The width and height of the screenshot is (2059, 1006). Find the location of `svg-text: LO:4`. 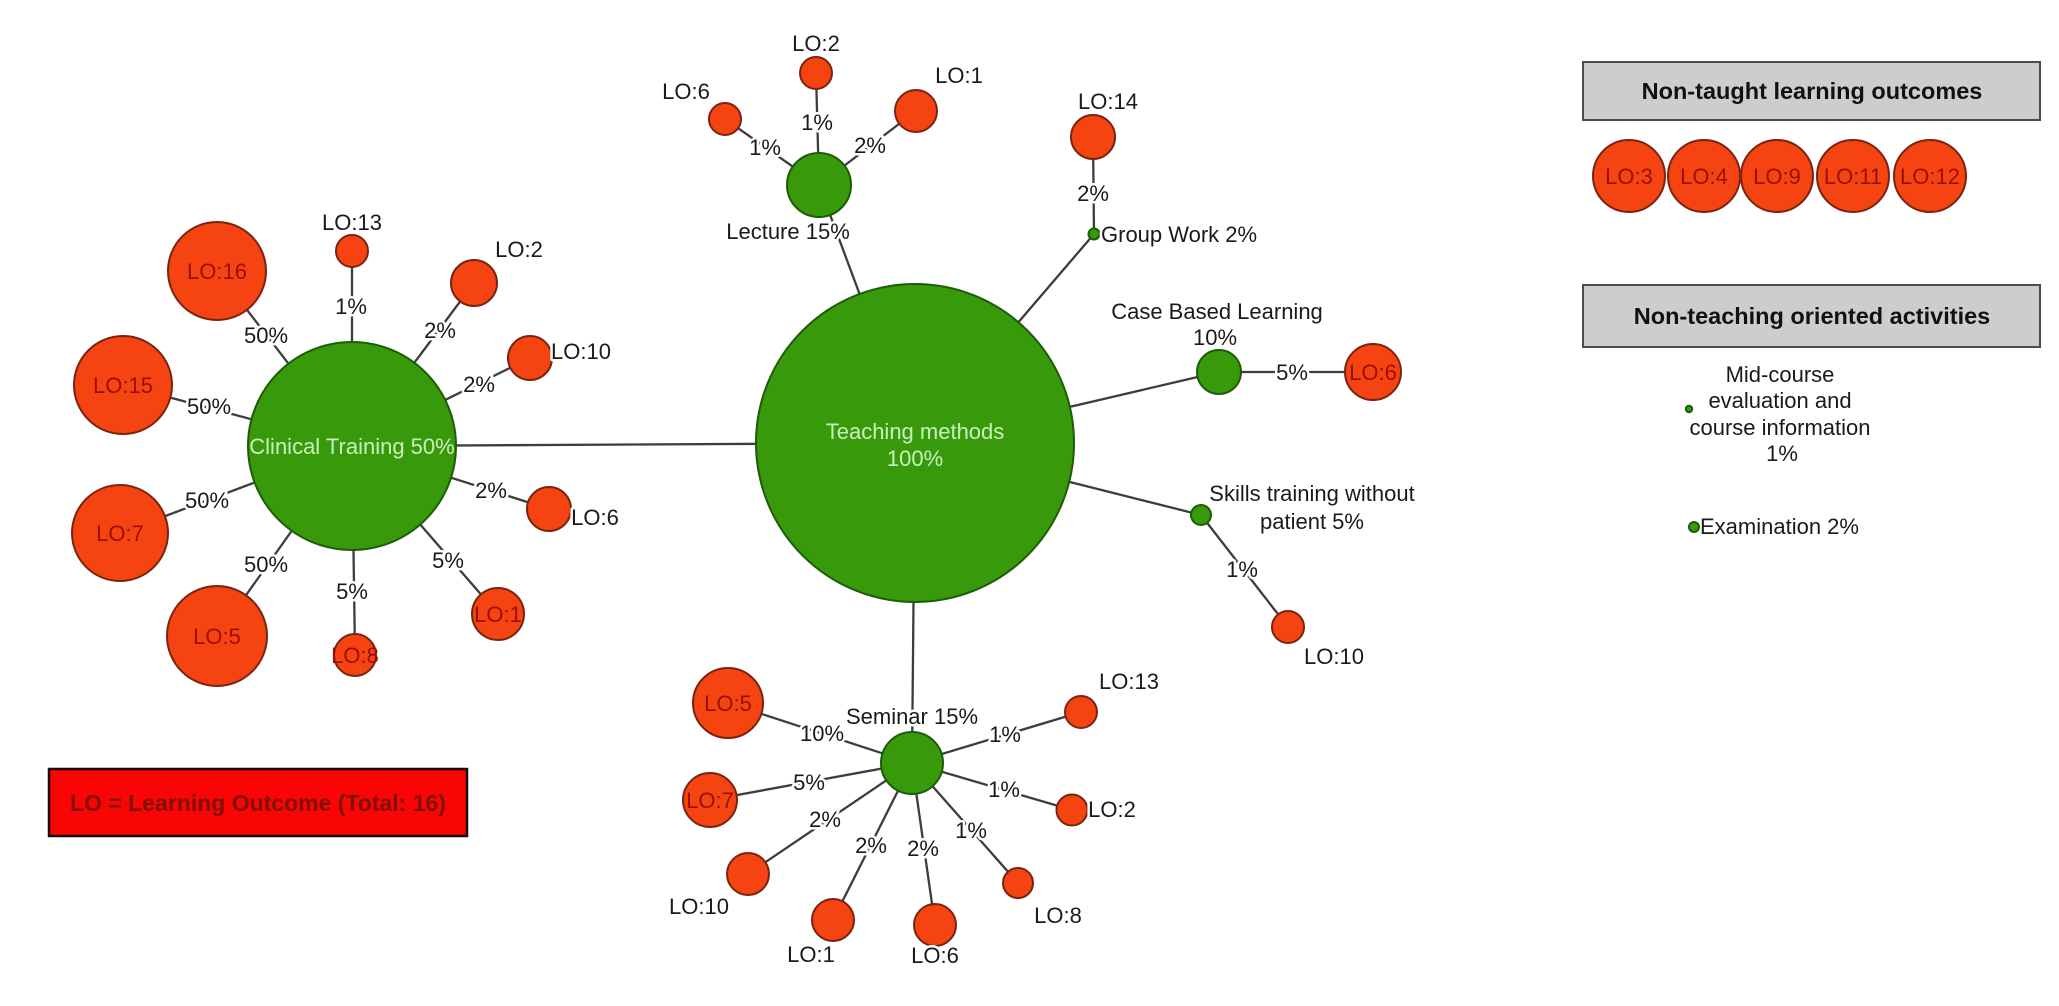

svg-text: LO:4 is located at coordinates (1704, 176).